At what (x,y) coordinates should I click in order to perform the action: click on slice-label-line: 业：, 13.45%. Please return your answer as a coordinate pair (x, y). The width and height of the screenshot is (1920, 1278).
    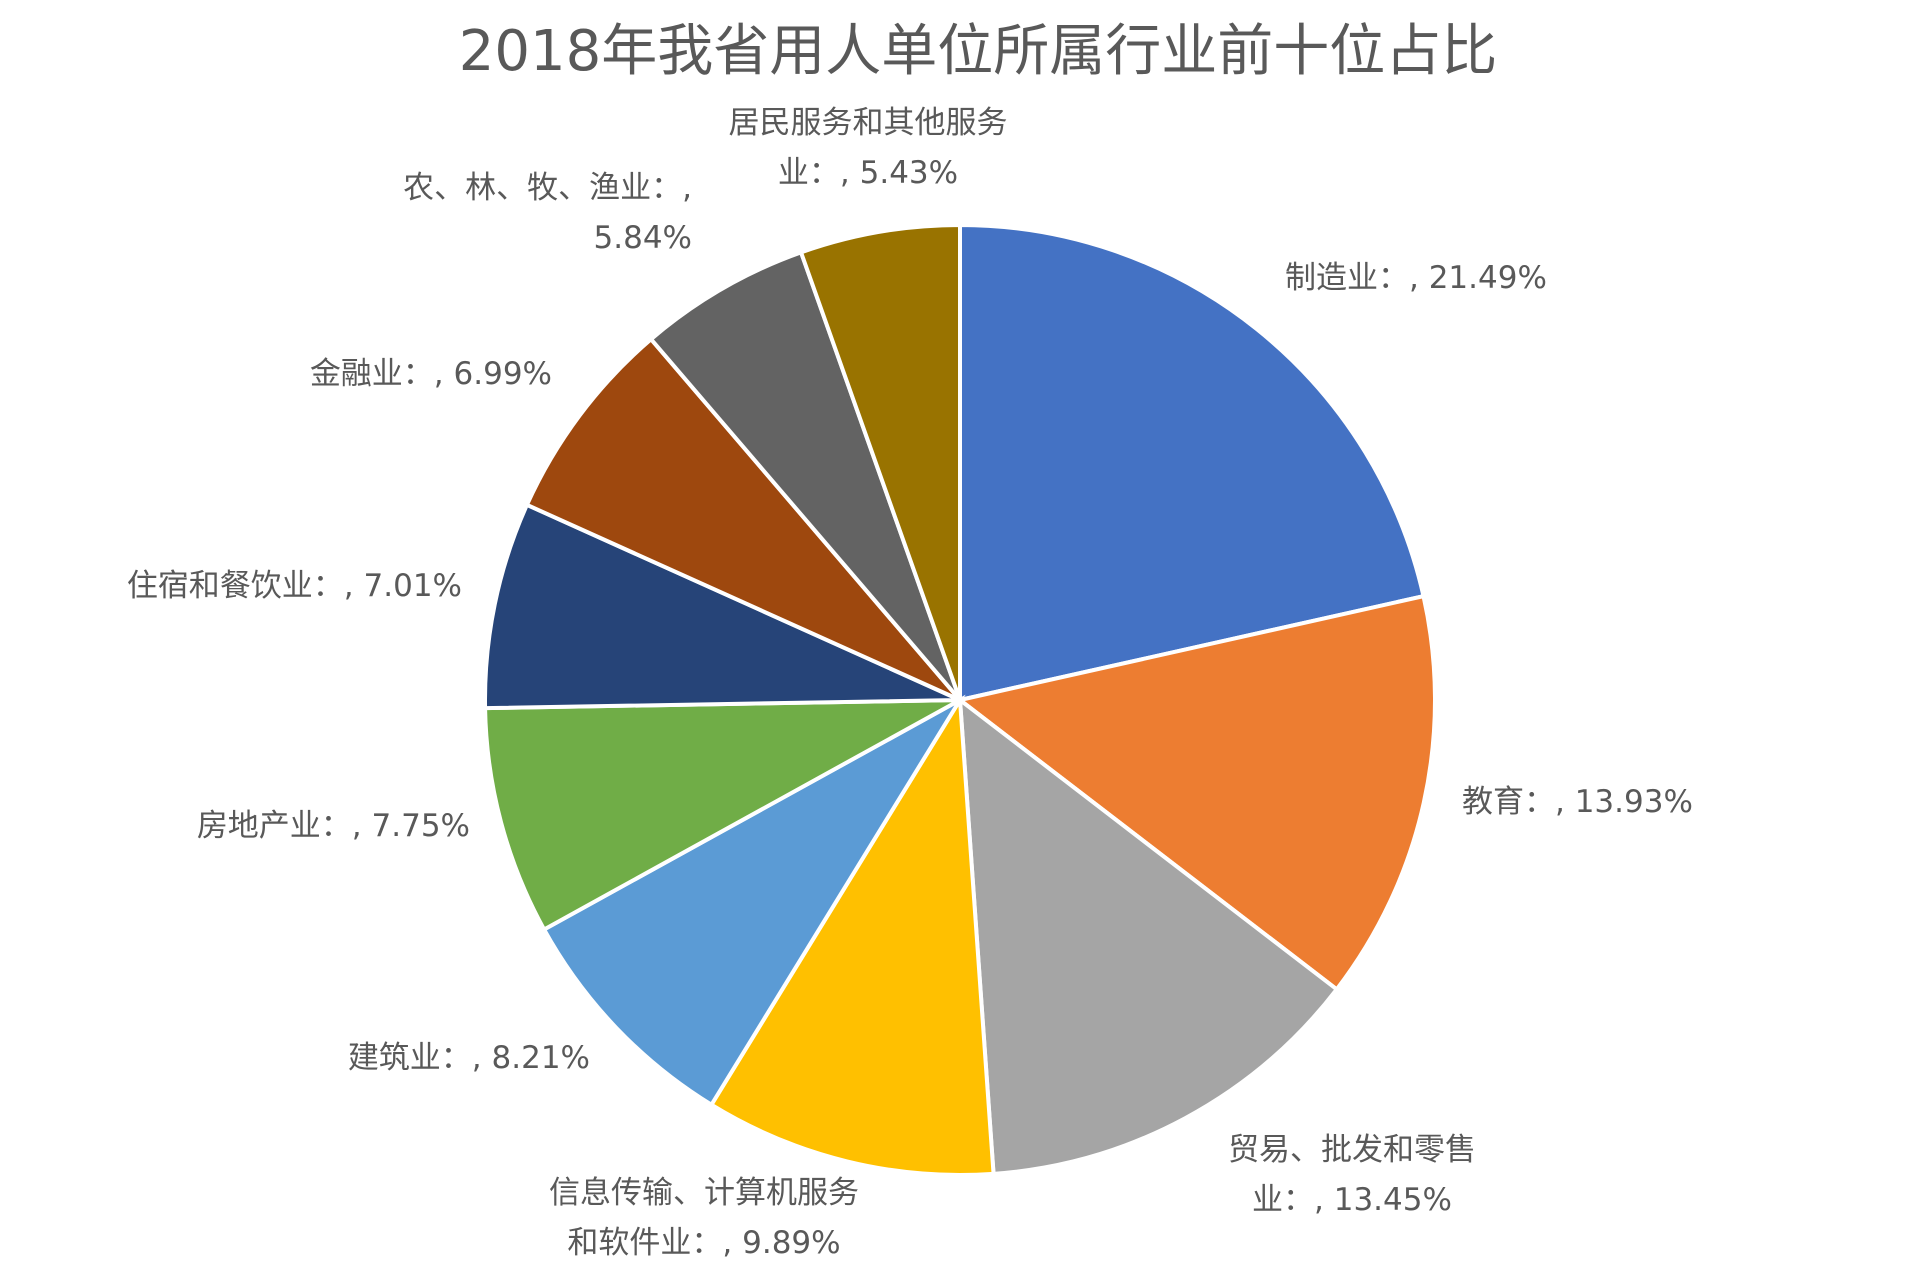
    Looking at the image, I should click on (1352, 1200).